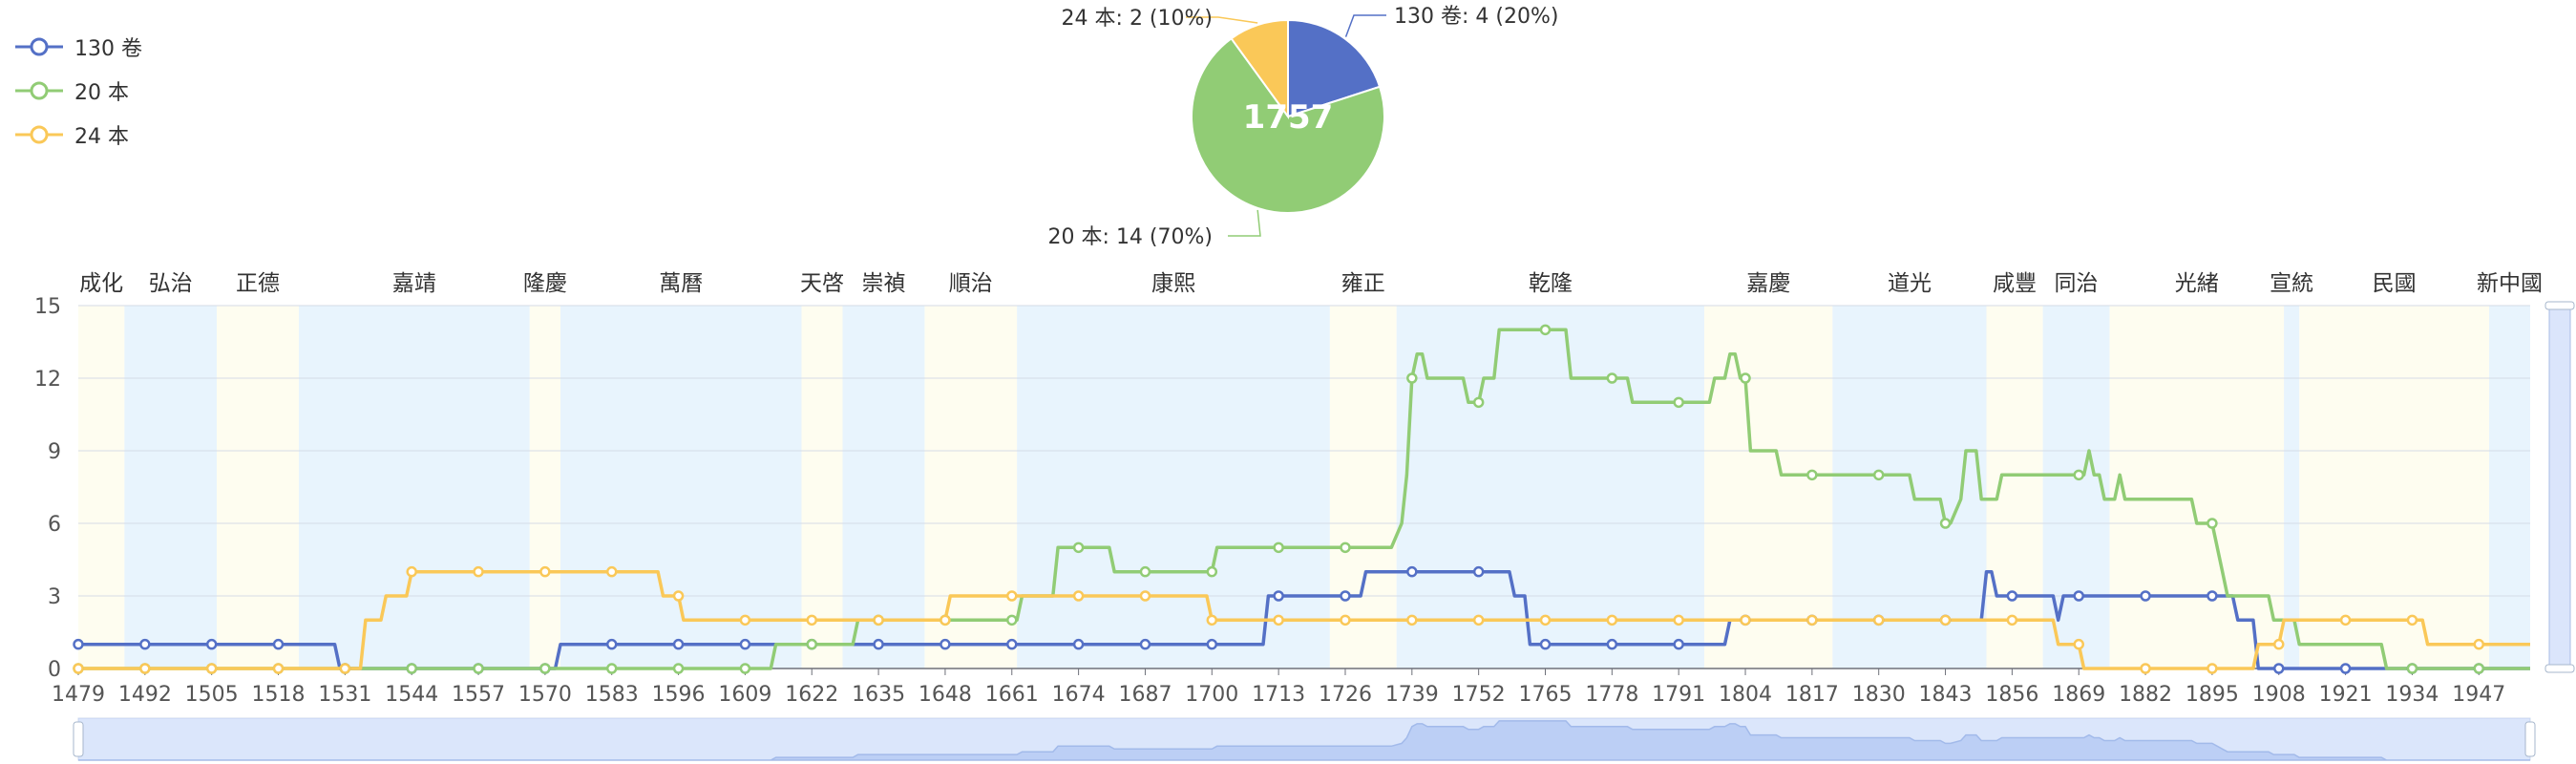 The height and width of the screenshot is (764, 2576). I want to click on legend-item-20-ben: 20 本, so click(77, 91).